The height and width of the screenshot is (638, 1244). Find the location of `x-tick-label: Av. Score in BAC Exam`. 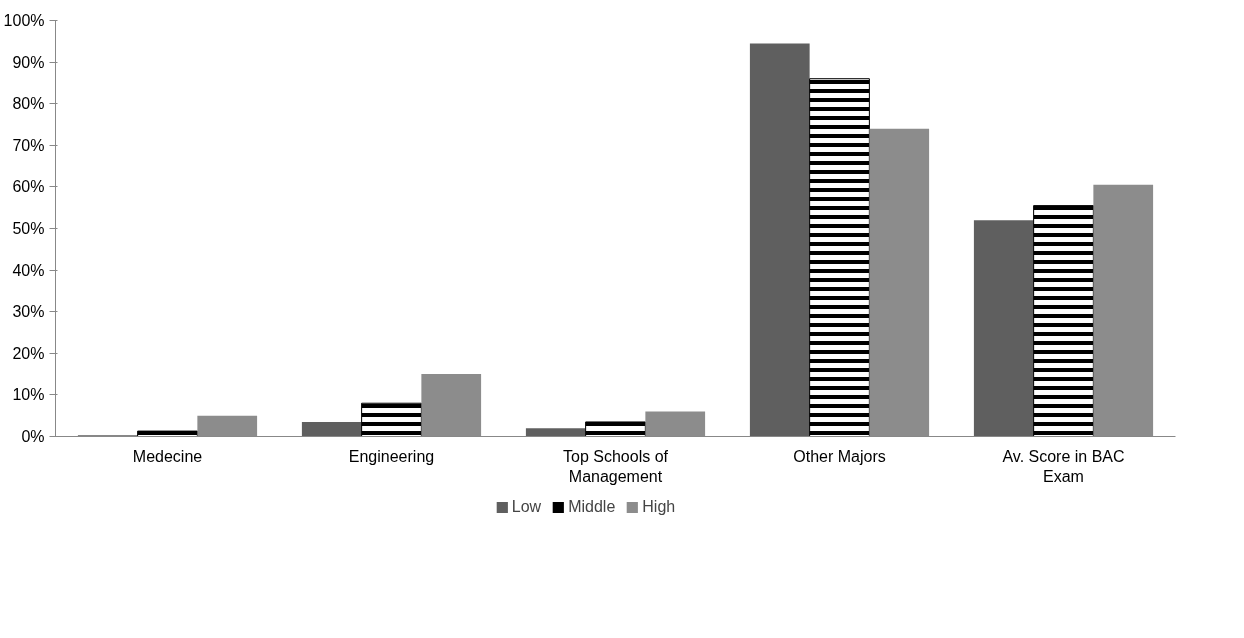

x-tick-label: Av. Score in BAC Exam is located at coordinates (1063, 466).